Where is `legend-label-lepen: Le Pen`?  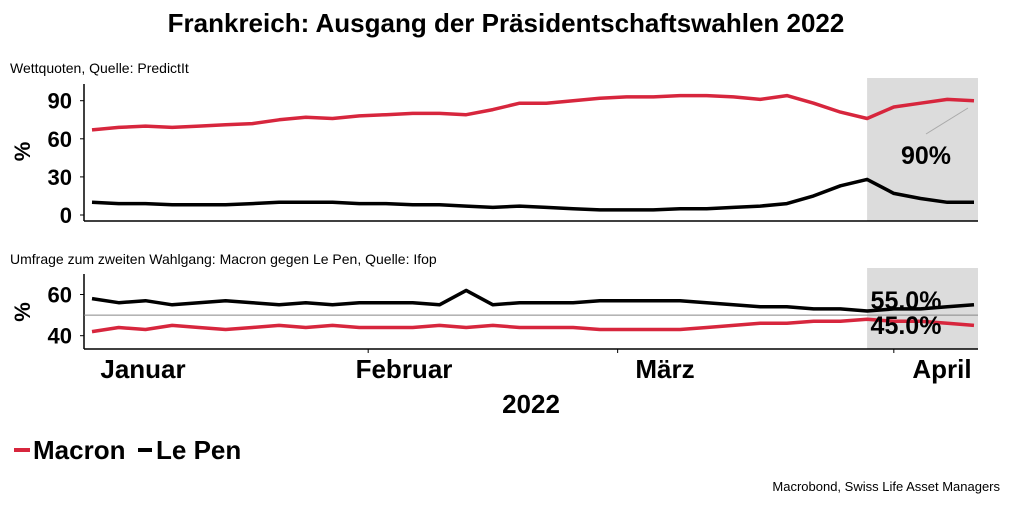
legend-label-lepen: Le Pen is located at coordinates (198, 450).